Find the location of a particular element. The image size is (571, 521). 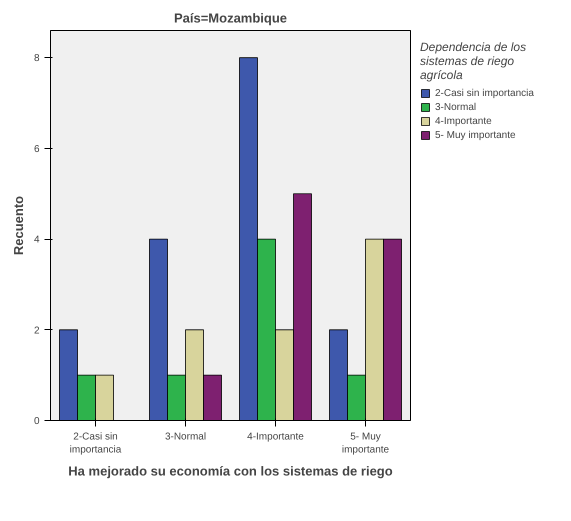

y-tick-label: 4 is located at coordinates (37, 240).